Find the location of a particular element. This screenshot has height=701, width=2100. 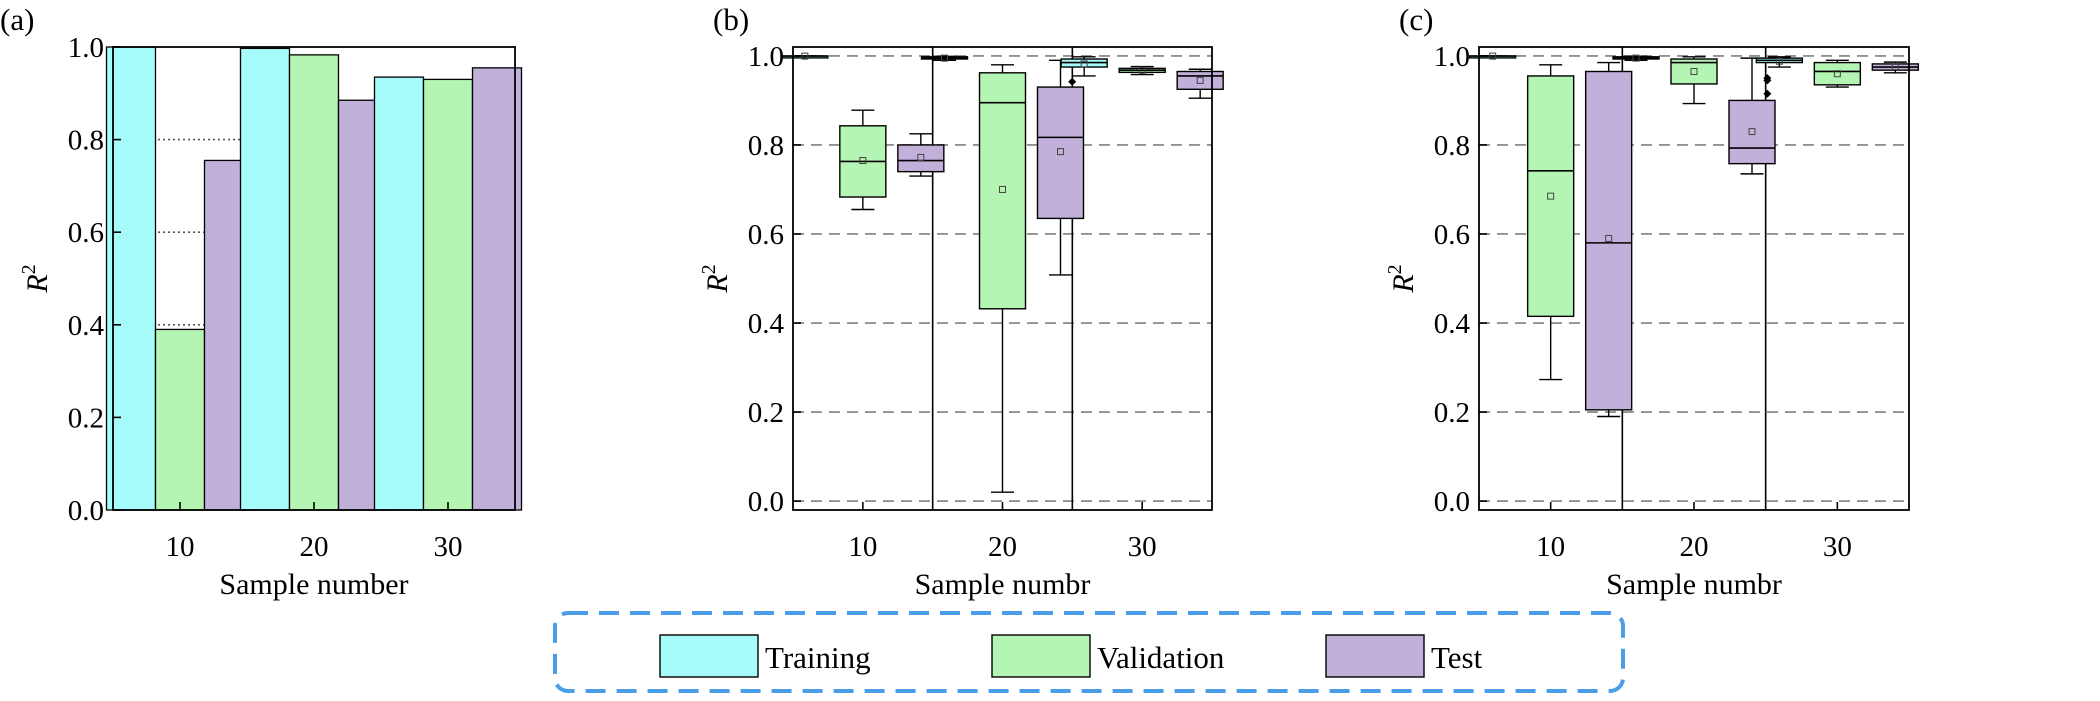

panel-label: (a) is located at coordinates (17, 19).